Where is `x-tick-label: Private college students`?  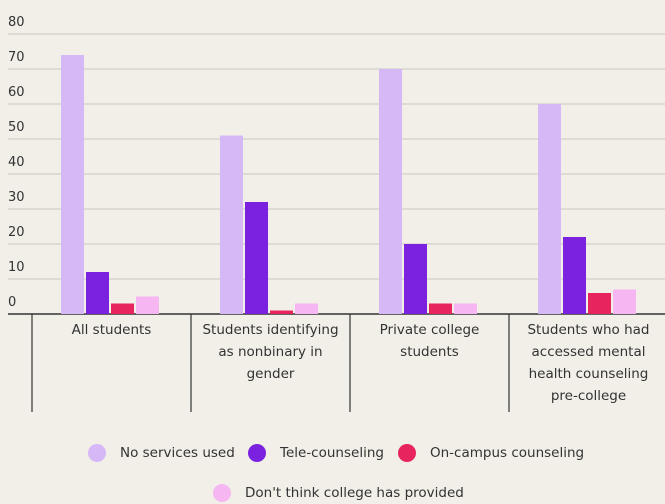
x-tick-label: Private college students is located at coordinates (429, 341).